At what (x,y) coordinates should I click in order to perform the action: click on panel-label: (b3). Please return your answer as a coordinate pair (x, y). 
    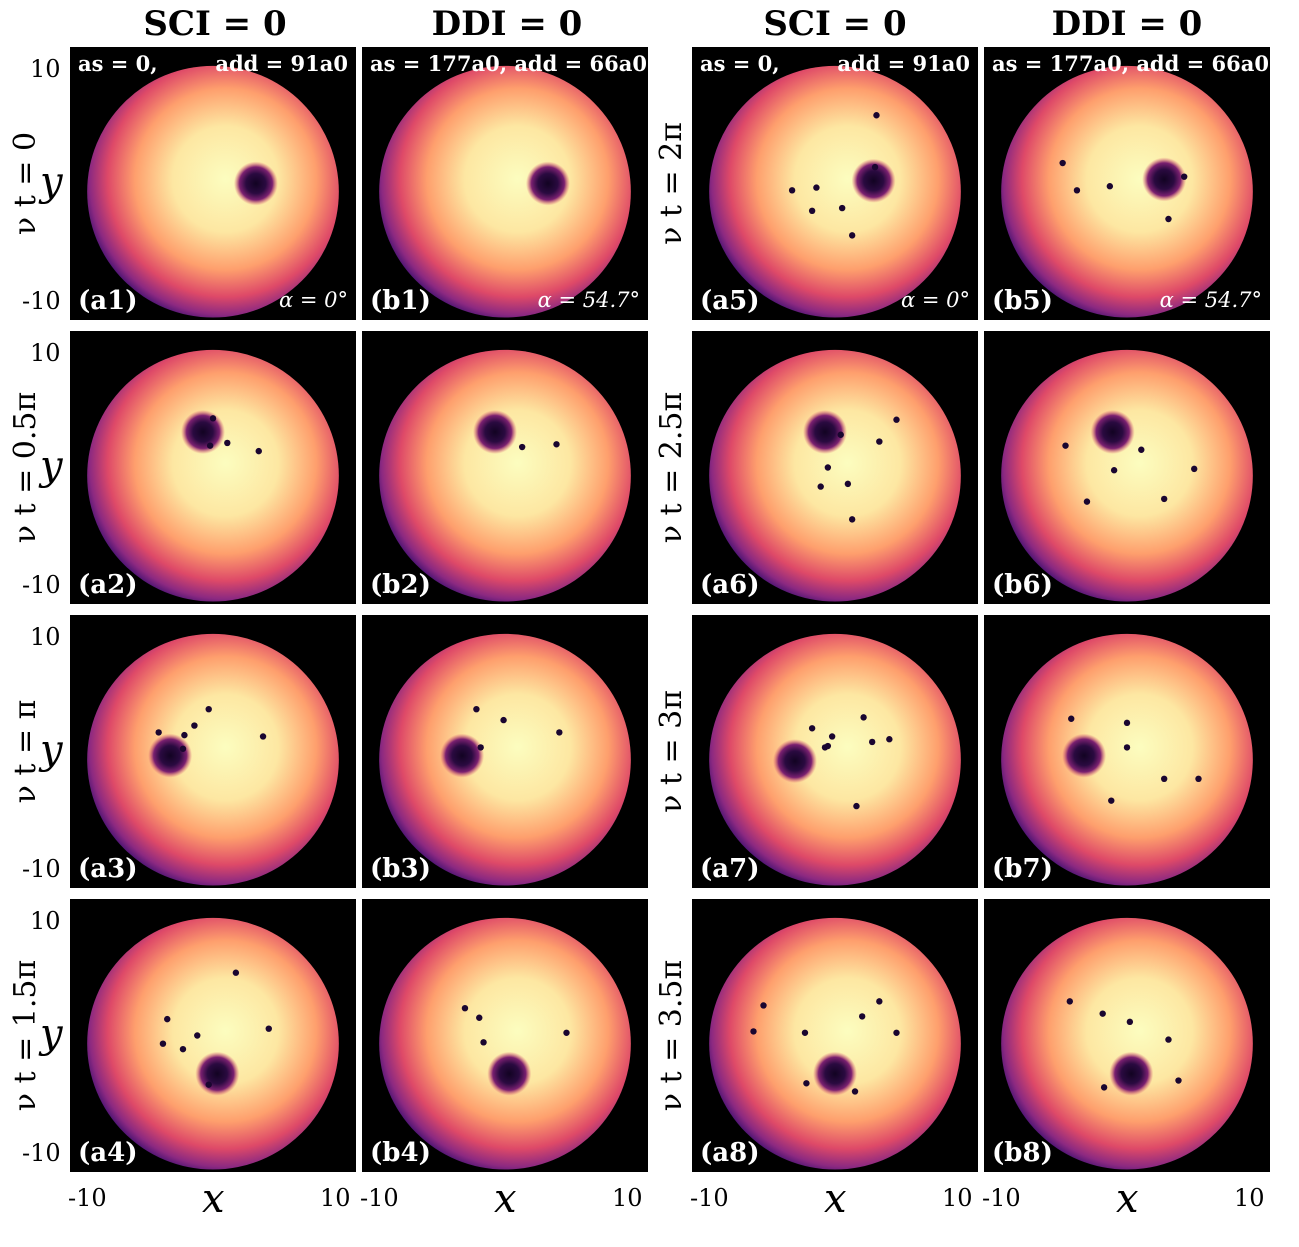
    Looking at the image, I should click on (400, 869).